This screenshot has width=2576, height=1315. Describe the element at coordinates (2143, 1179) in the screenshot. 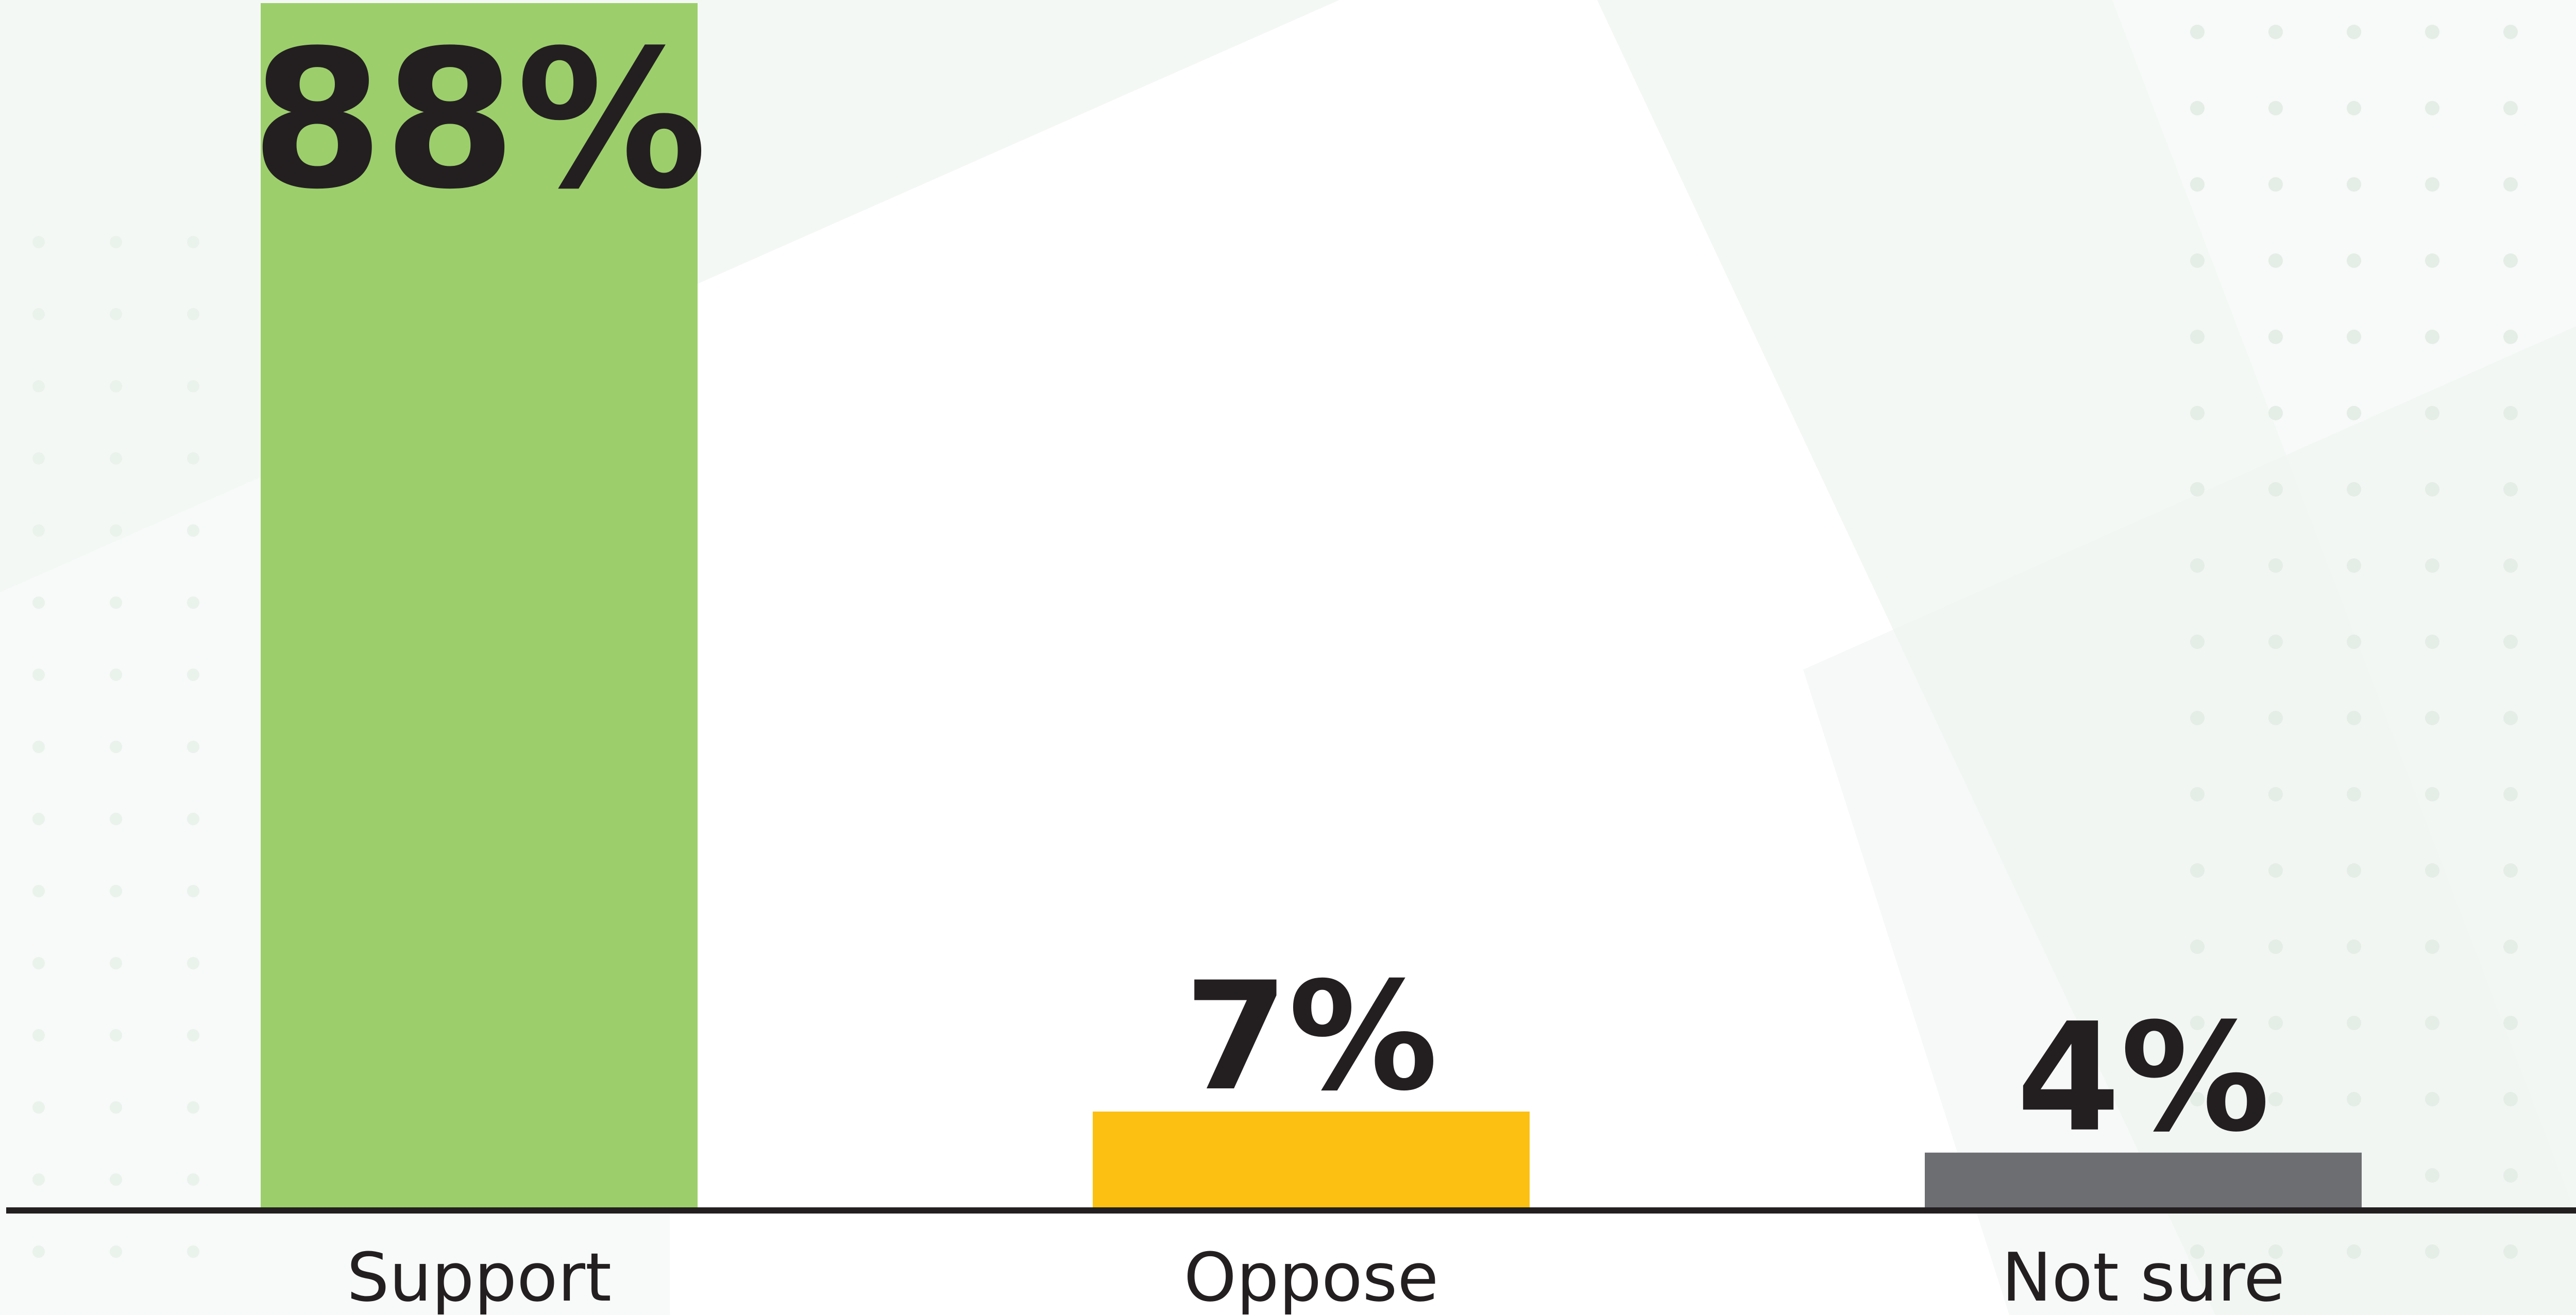

I see `bar-not-sure` at that location.